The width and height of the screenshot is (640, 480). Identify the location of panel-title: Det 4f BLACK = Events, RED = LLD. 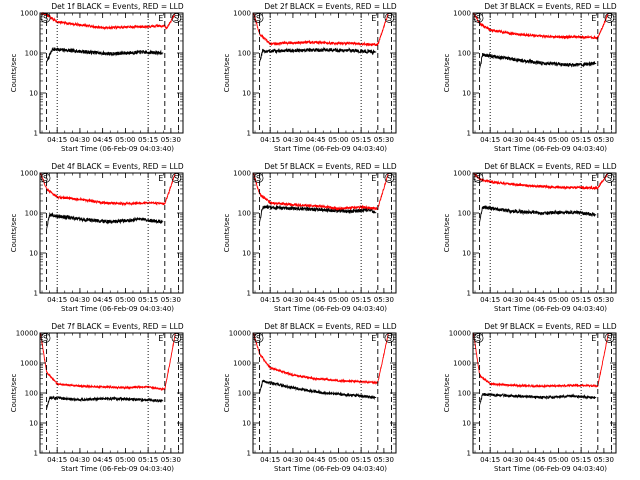
(117, 166).